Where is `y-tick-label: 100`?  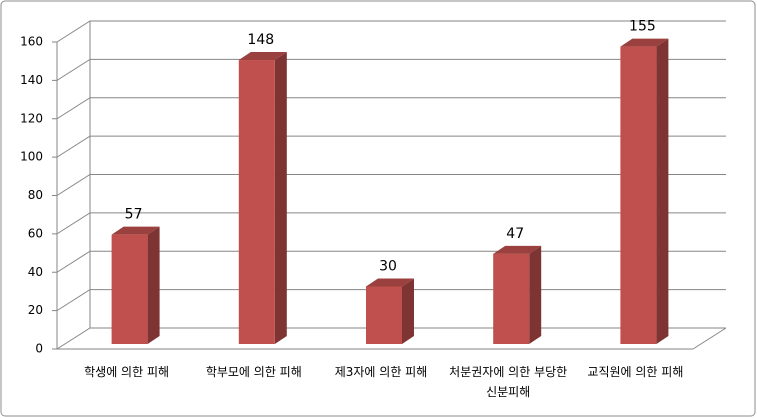
y-tick-label: 100 is located at coordinates (31, 157).